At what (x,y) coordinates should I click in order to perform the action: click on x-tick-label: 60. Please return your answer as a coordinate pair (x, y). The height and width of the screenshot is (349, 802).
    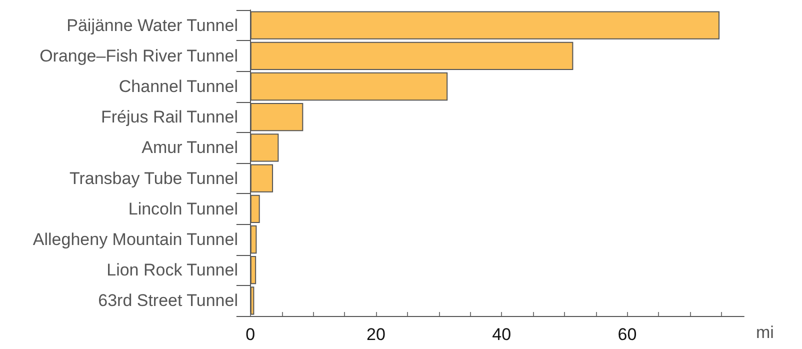
    Looking at the image, I should click on (627, 334).